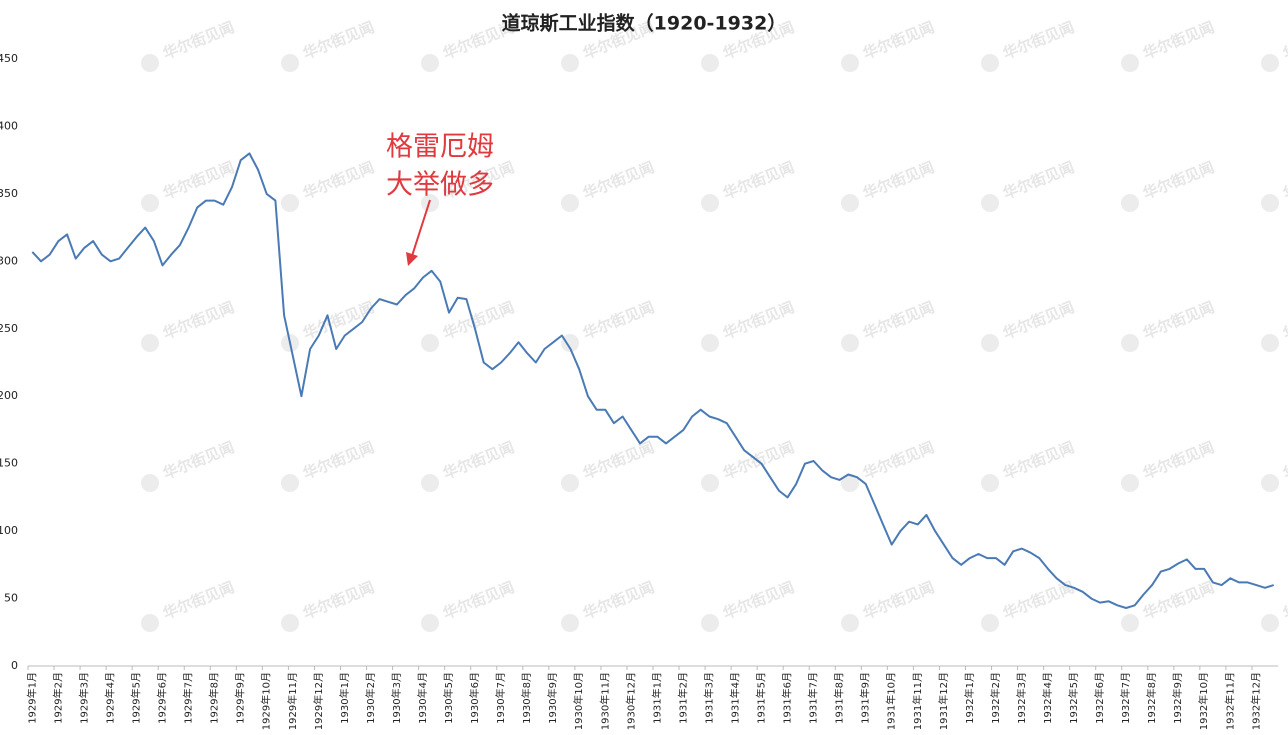 The height and width of the screenshot is (735, 1288). I want to click on x-tick-label: 1929年11月, so click(292, 701).